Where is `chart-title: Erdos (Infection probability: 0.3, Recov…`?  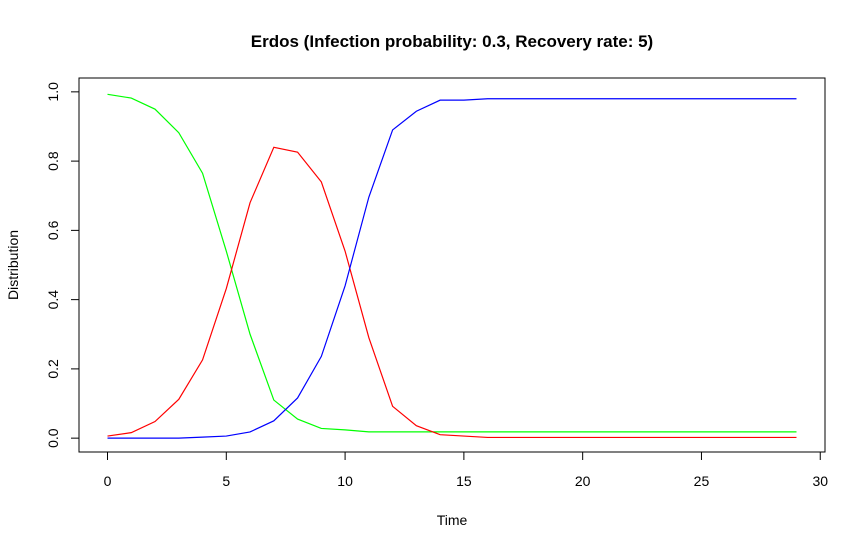
chart-title: Erdos (Infection probability: 0.3, Recov… is located at coordinates (452, 41).